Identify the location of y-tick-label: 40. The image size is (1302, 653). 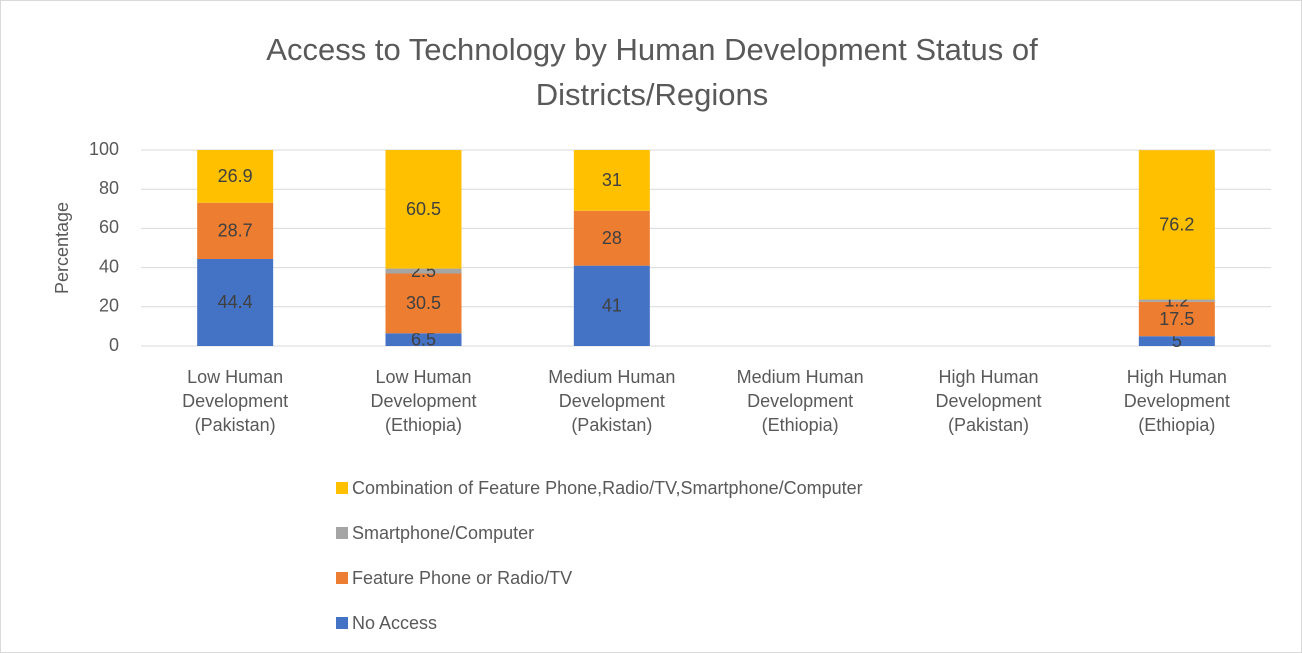
(109, 266).